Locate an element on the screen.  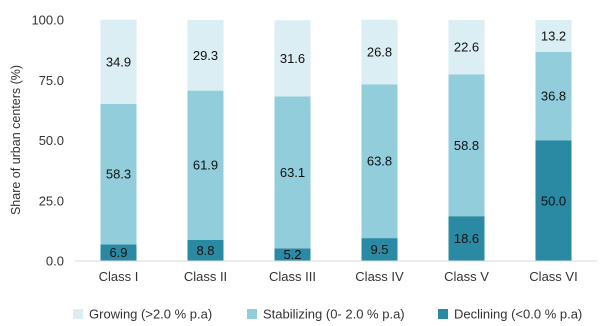
x-tick-label: Class I is located at coordinates (119, 276).